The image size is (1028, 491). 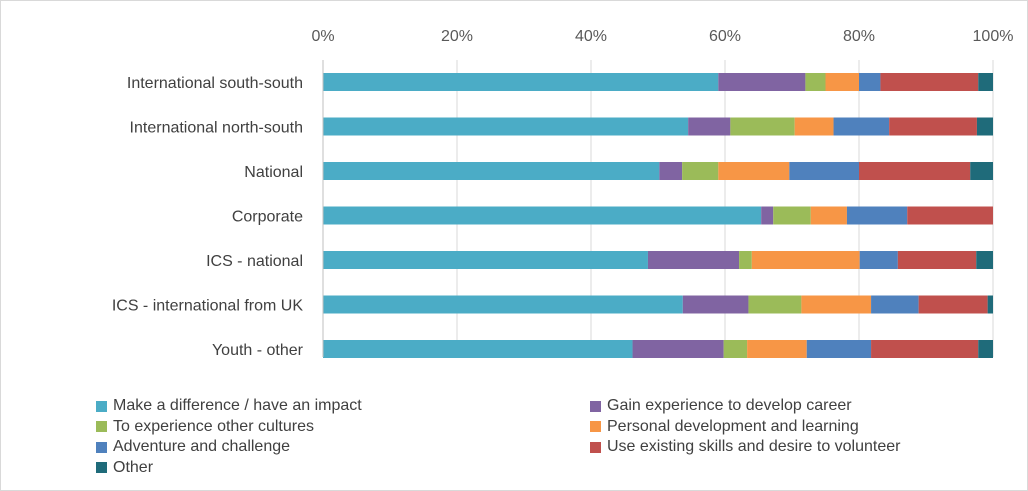 What do you see at coordinates (725, 36) in the screenshot?
I see `x-tick-label: 60%` at bounding box center [725, 36].